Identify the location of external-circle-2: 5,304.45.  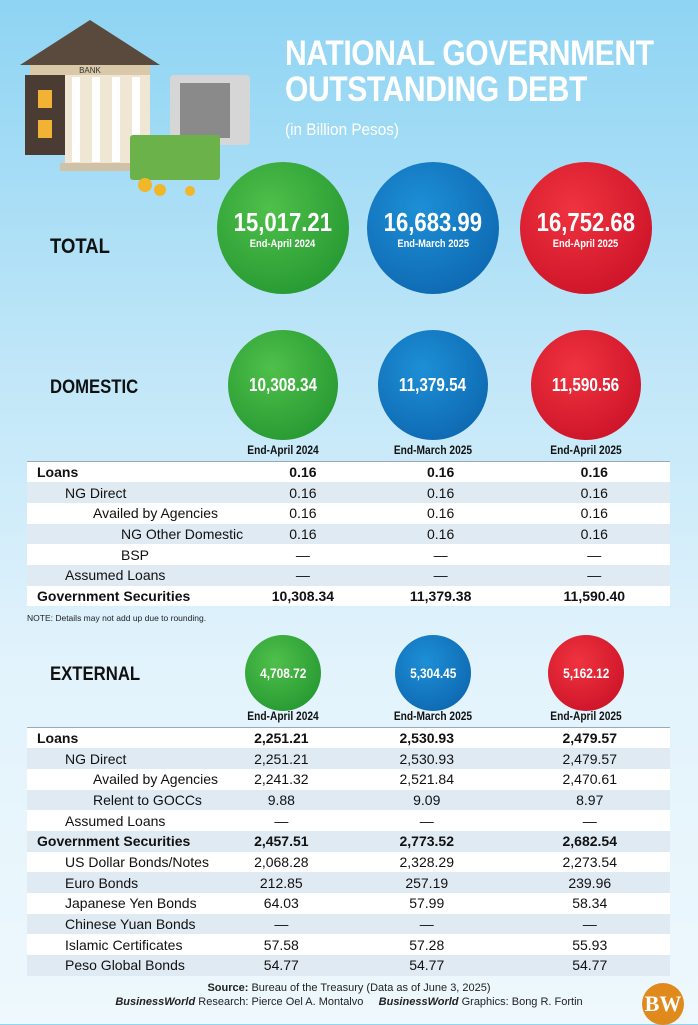
(433, 673).